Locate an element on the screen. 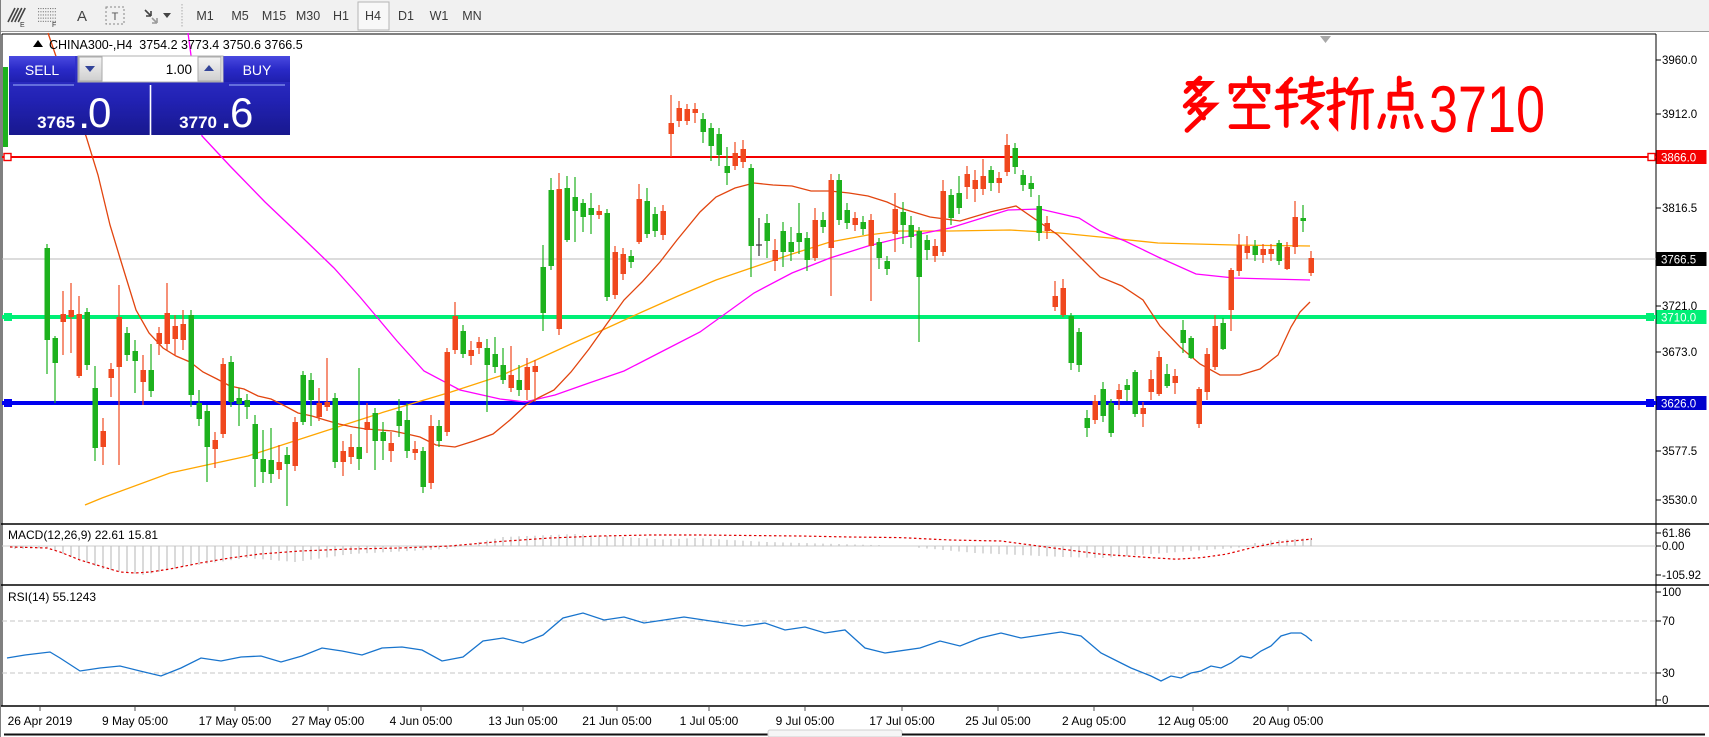 This screenshot has height=737, width=1709. svg-text: A is located at coordinates (82, 16).